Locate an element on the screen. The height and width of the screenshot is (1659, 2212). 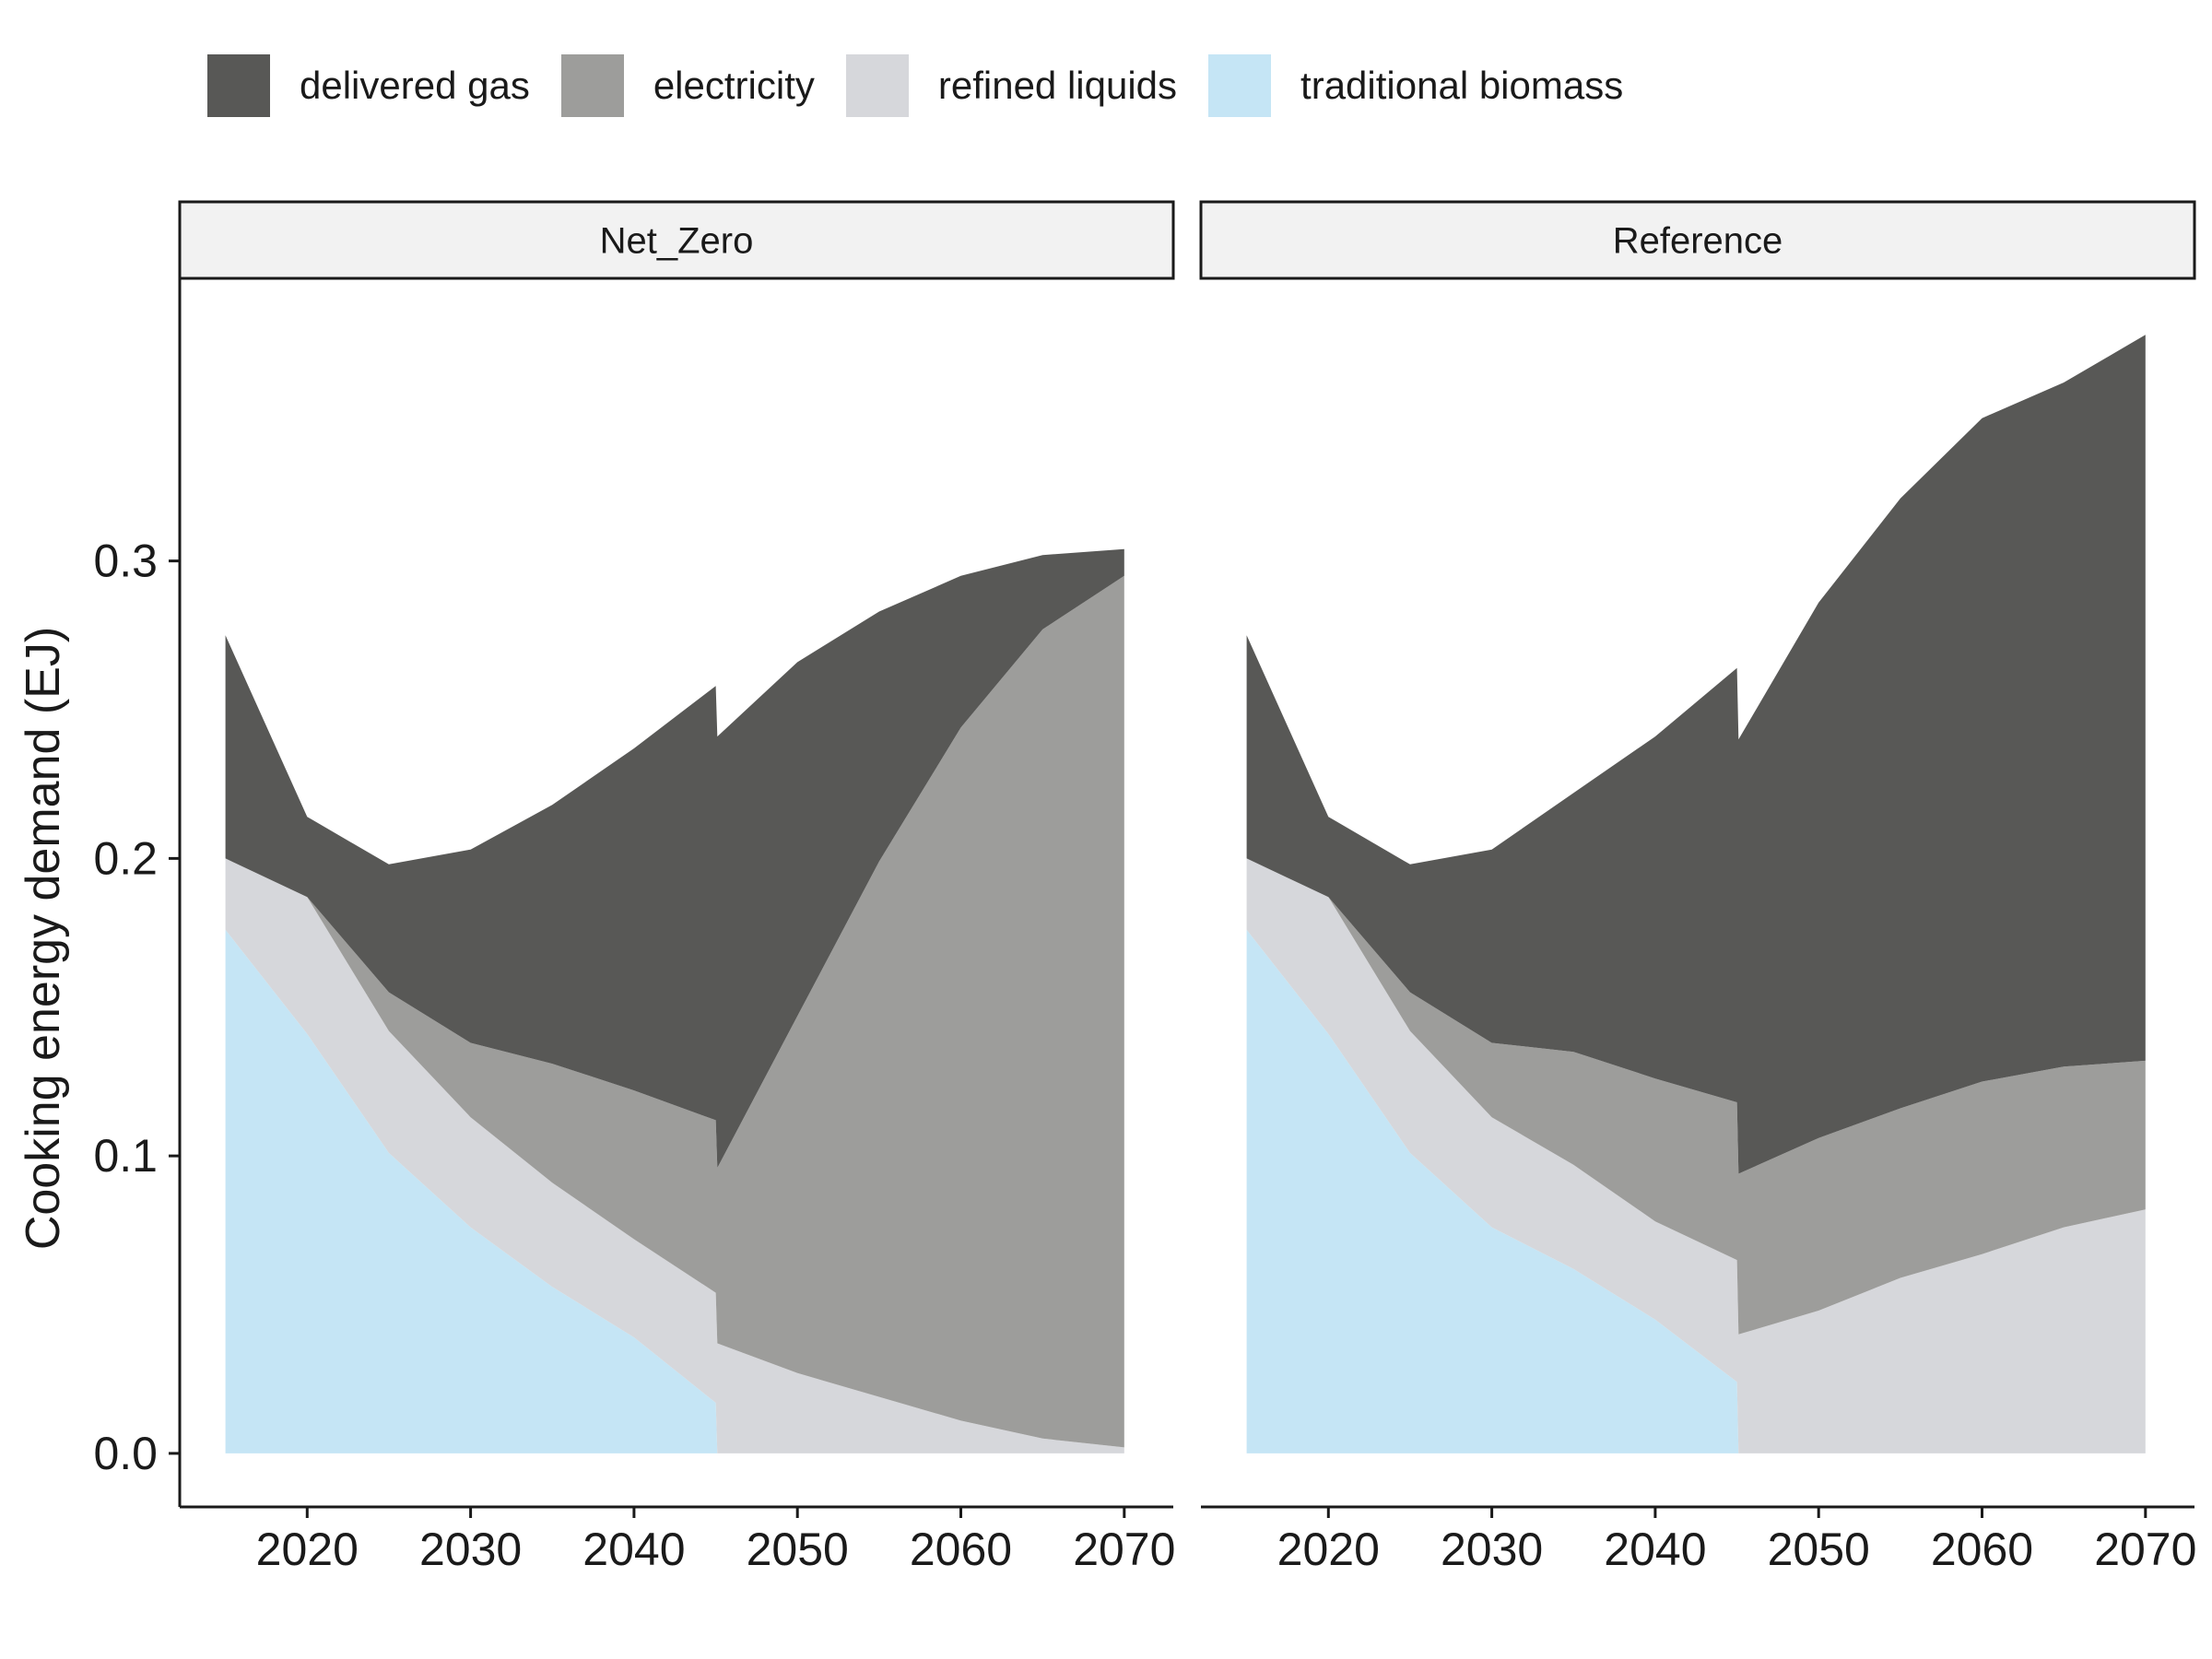
x-tick-label-reference-2060: 2060 is located at coordinates (1982, 1549).